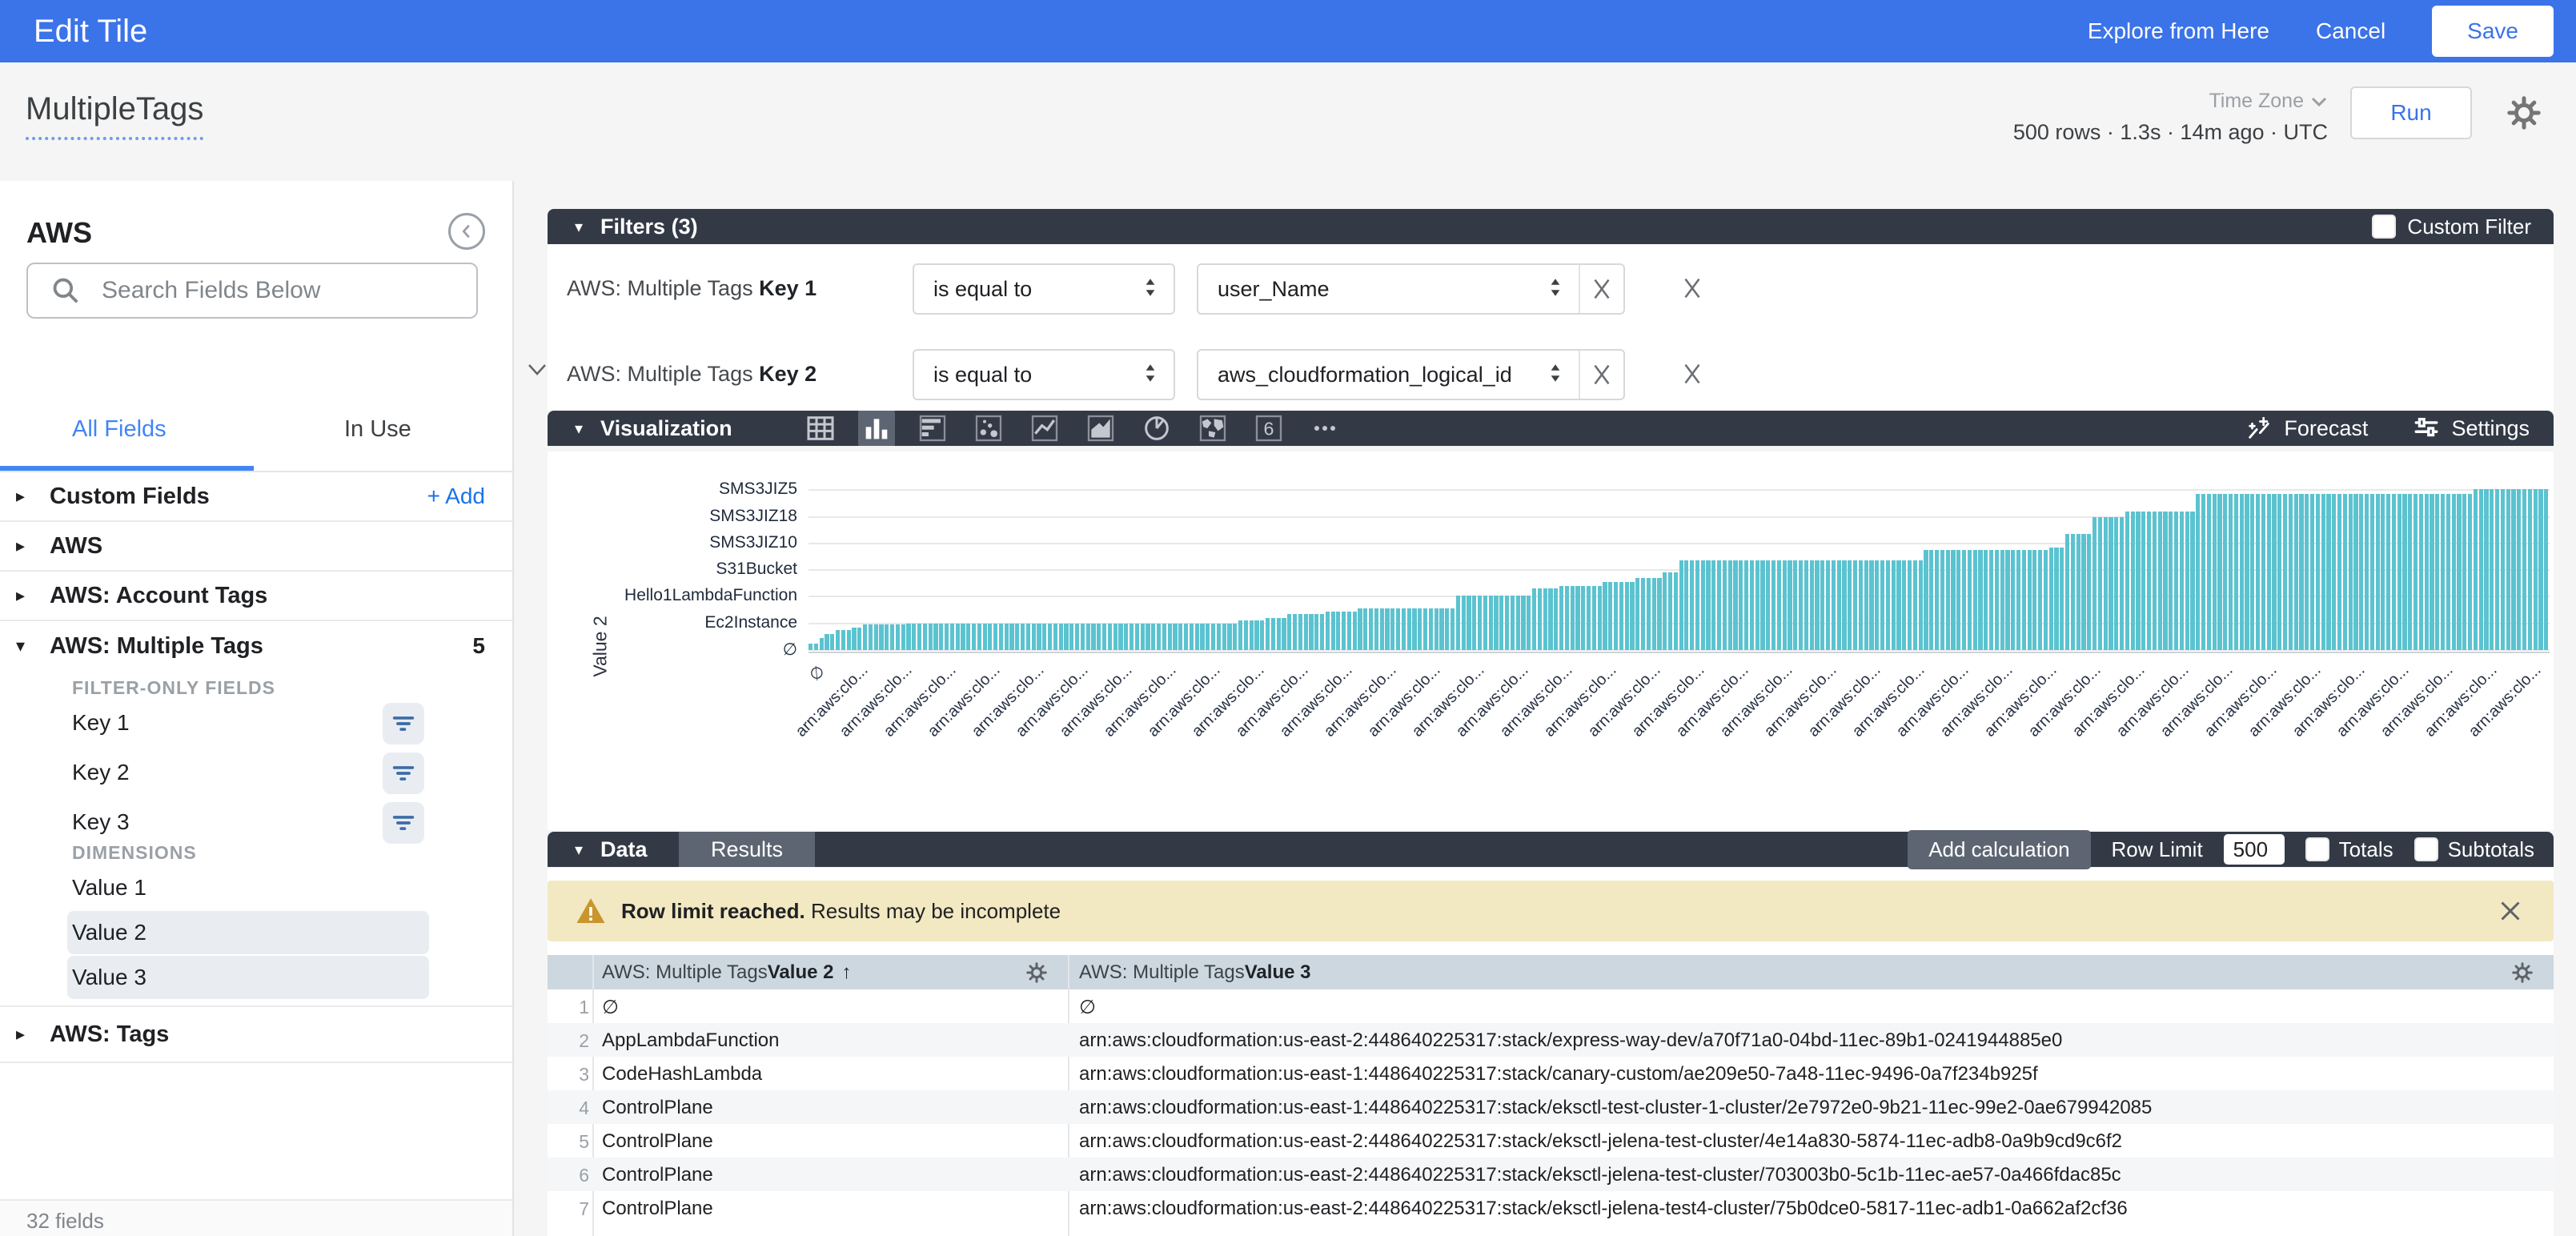 The image size is (2576, 1236). Describe the element at coordinates (988, 428) in the screenshot. I see `viz-type-scatter-icon` at that location.